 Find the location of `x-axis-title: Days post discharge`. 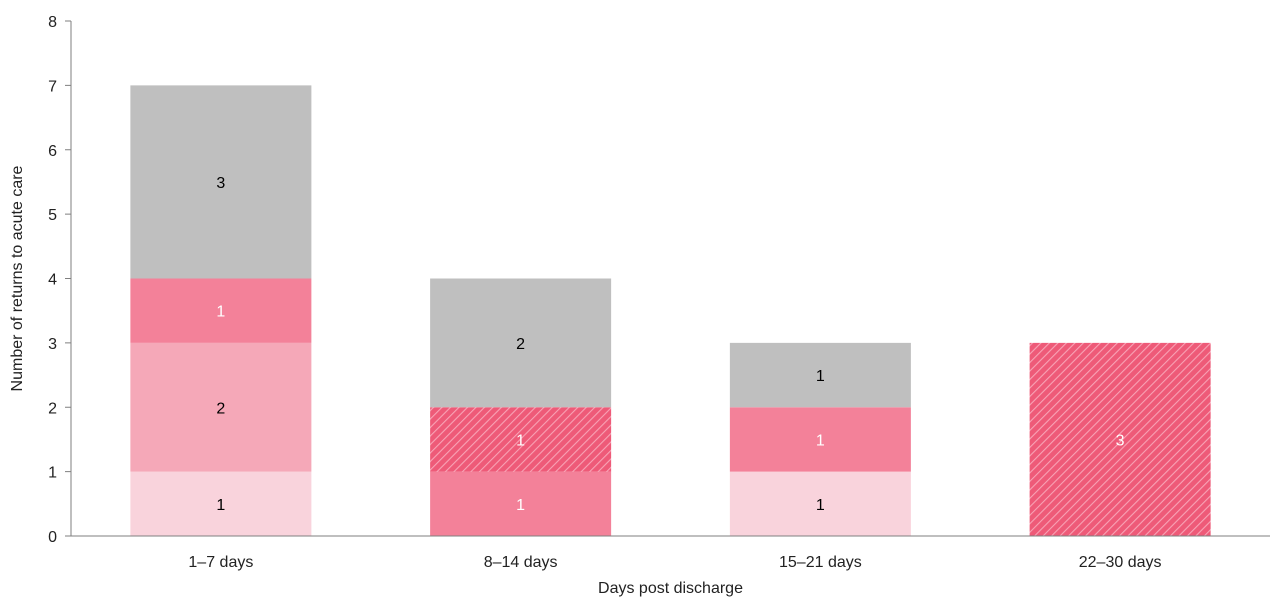

x-axis-title: Days post discharge is located at coordinates (670, 588).